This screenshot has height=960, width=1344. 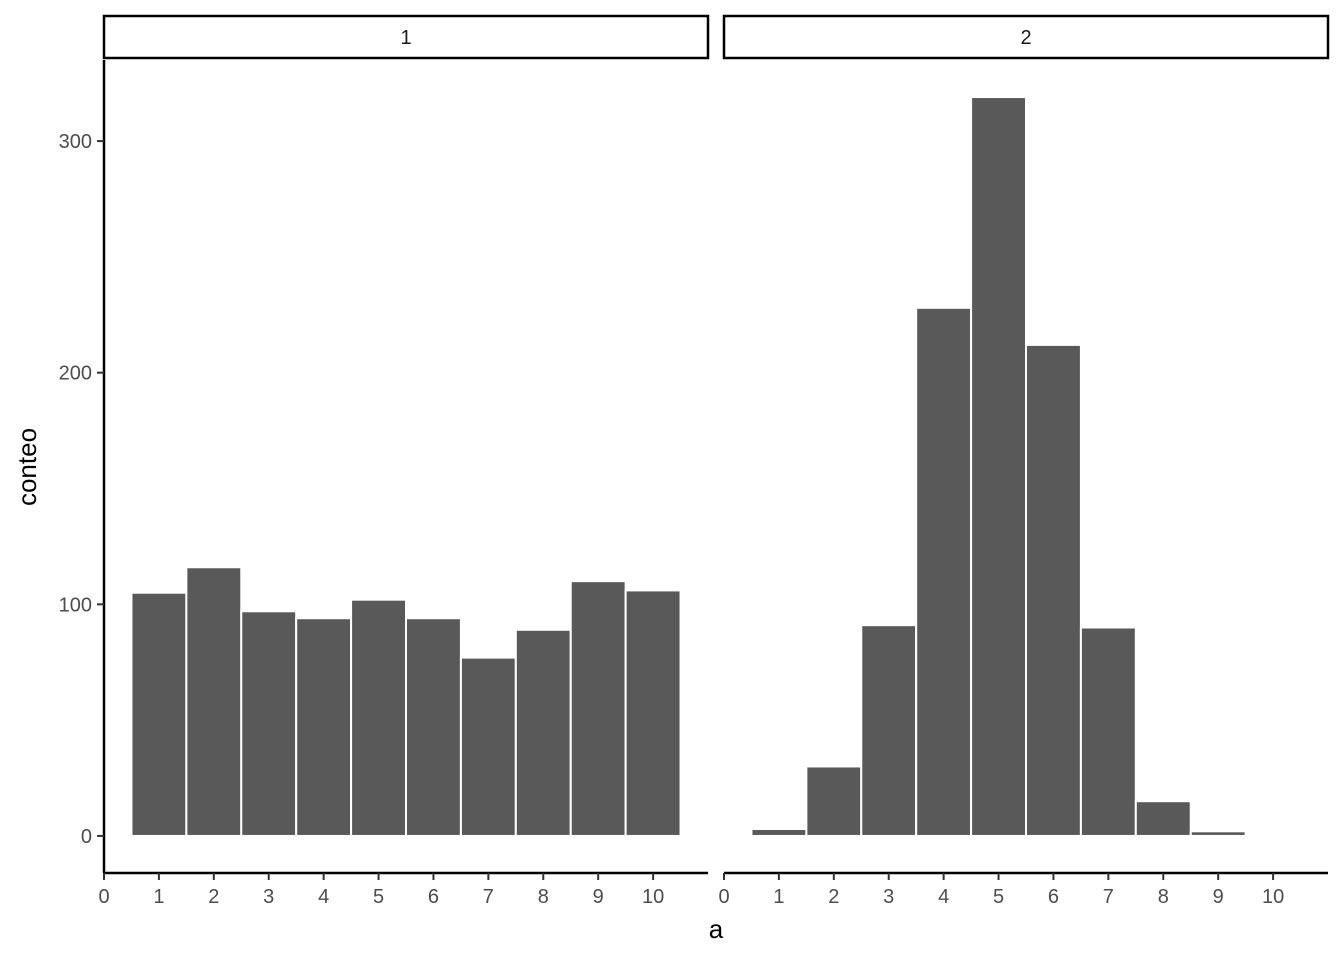 I want to click on y-tick-label: 200, so click(x=75, y=374).